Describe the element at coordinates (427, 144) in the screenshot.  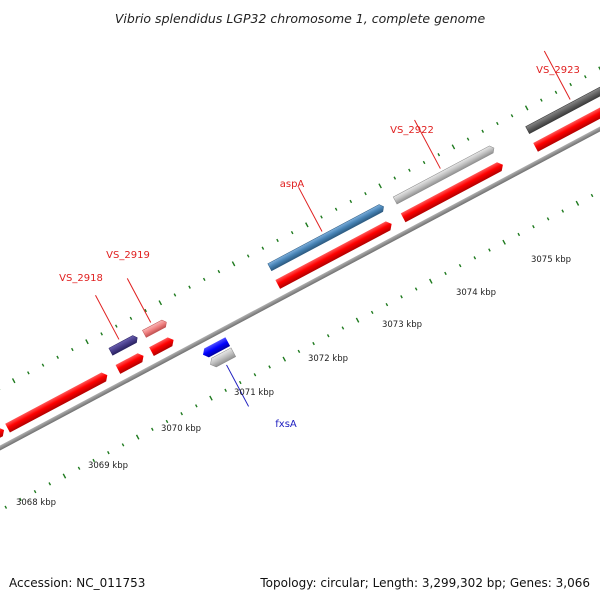
I see `leader-vs2922` at that location.